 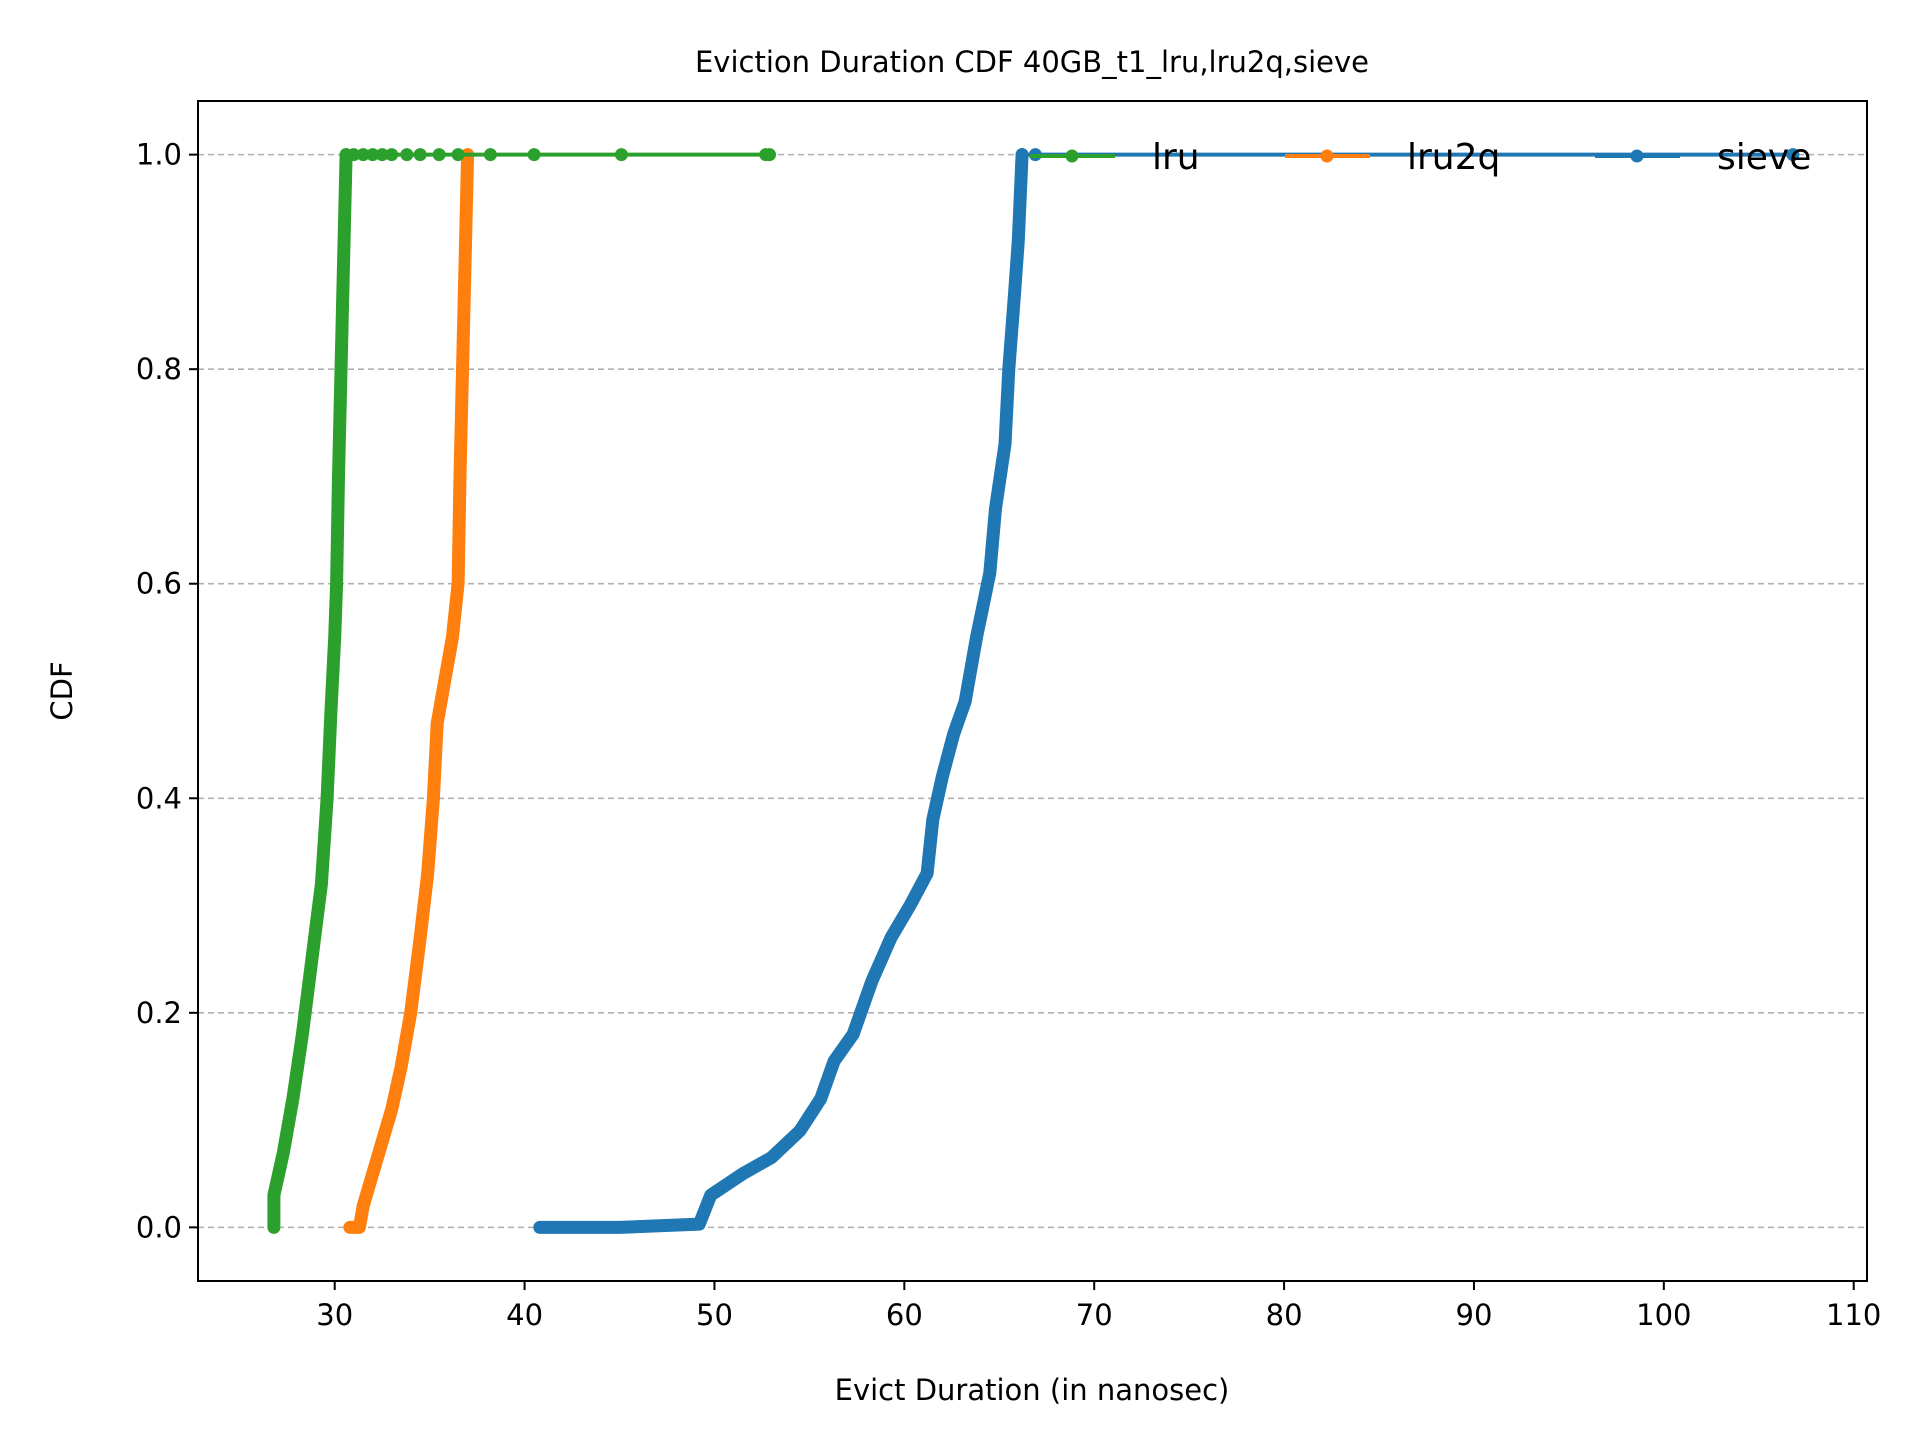 What do you see at coordinates (1072, 156) in the screenshot?
I see `legend-marker-lru` at bounding box center [1072, 156].